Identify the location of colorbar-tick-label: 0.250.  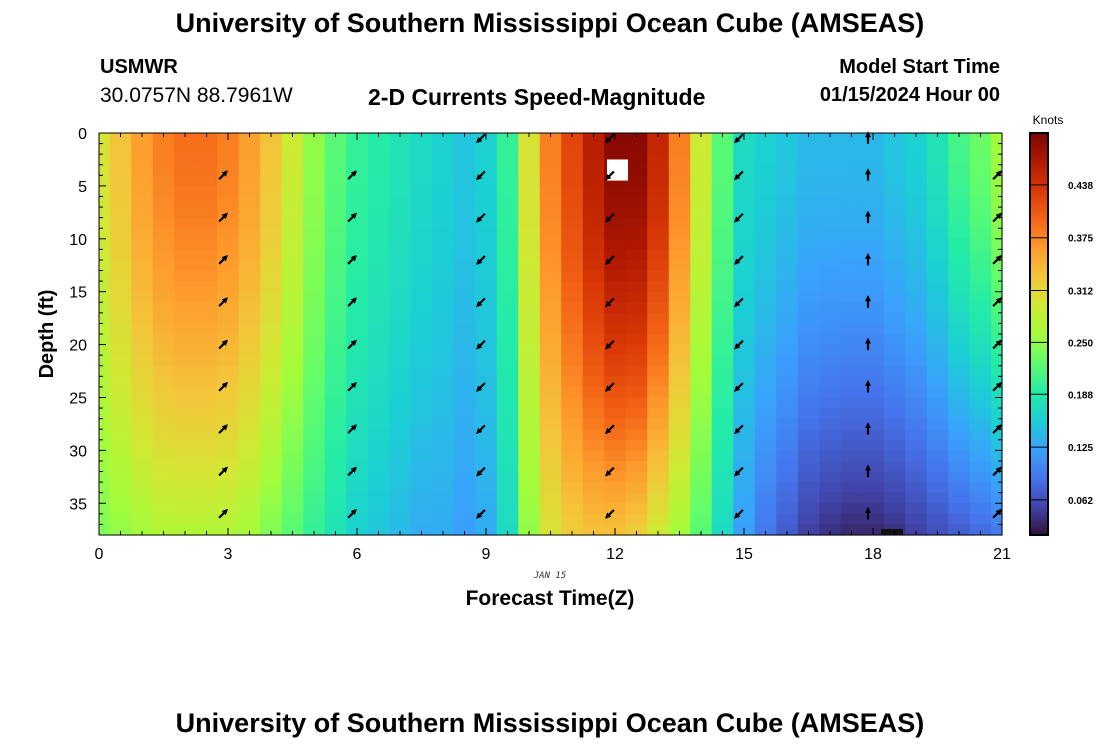
(1080, 343).